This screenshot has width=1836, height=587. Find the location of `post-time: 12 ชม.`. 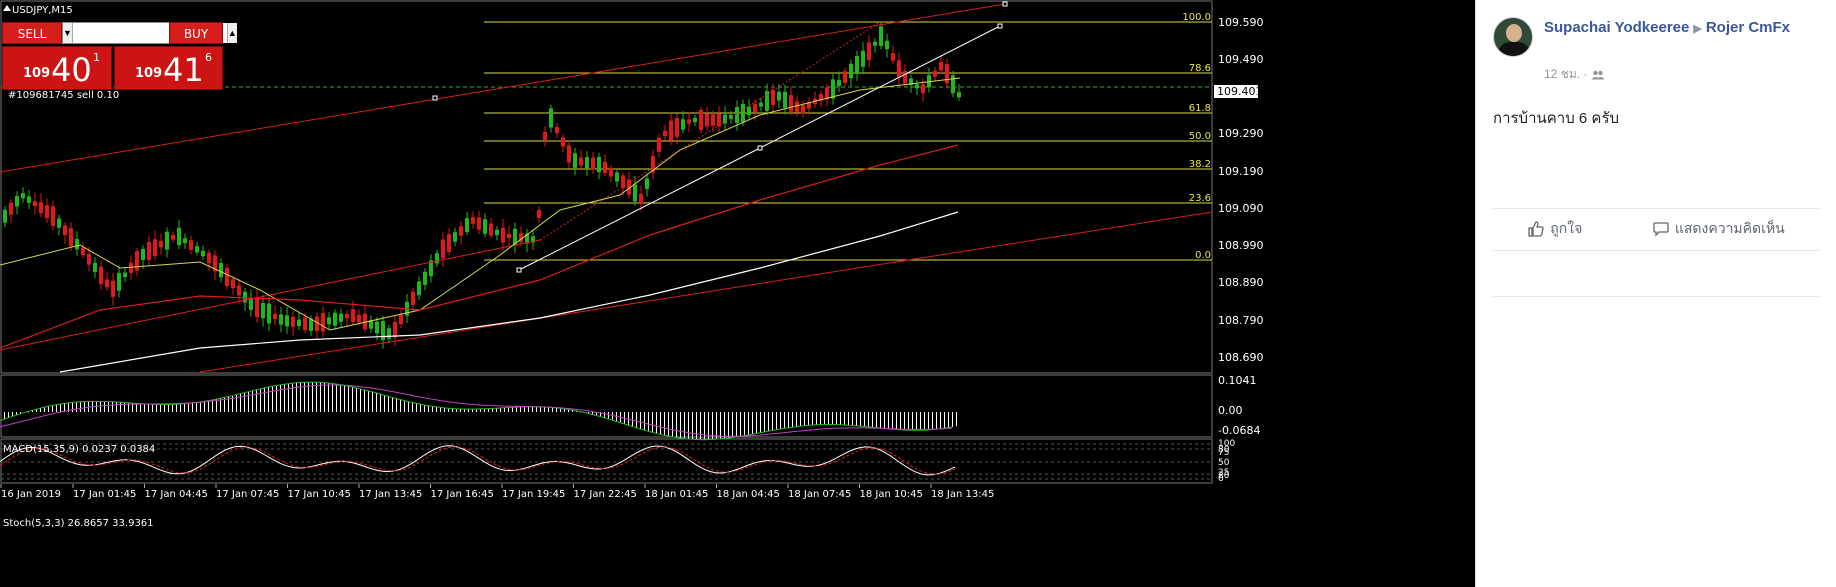

post-time: 12 ชม. is located at coordinates (1562, 74).